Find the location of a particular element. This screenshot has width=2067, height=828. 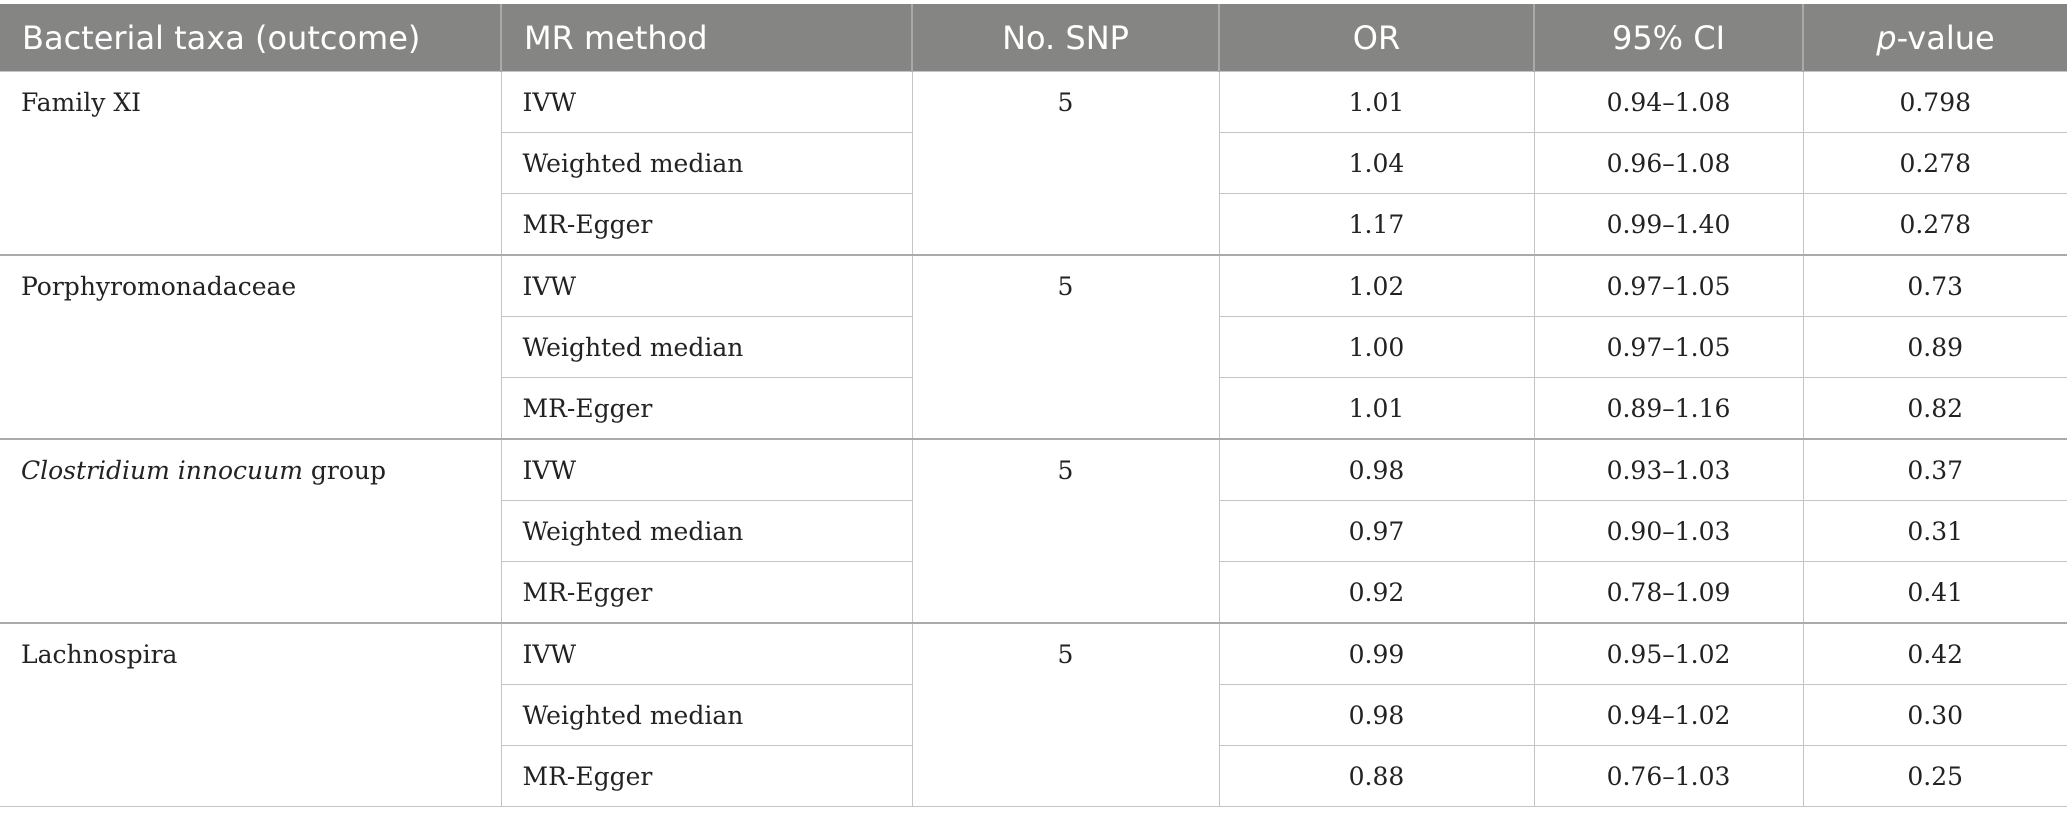

table-row: Weighted median 0.97 0.90–1.03 0.31 is located at coordinates (1033, 531).